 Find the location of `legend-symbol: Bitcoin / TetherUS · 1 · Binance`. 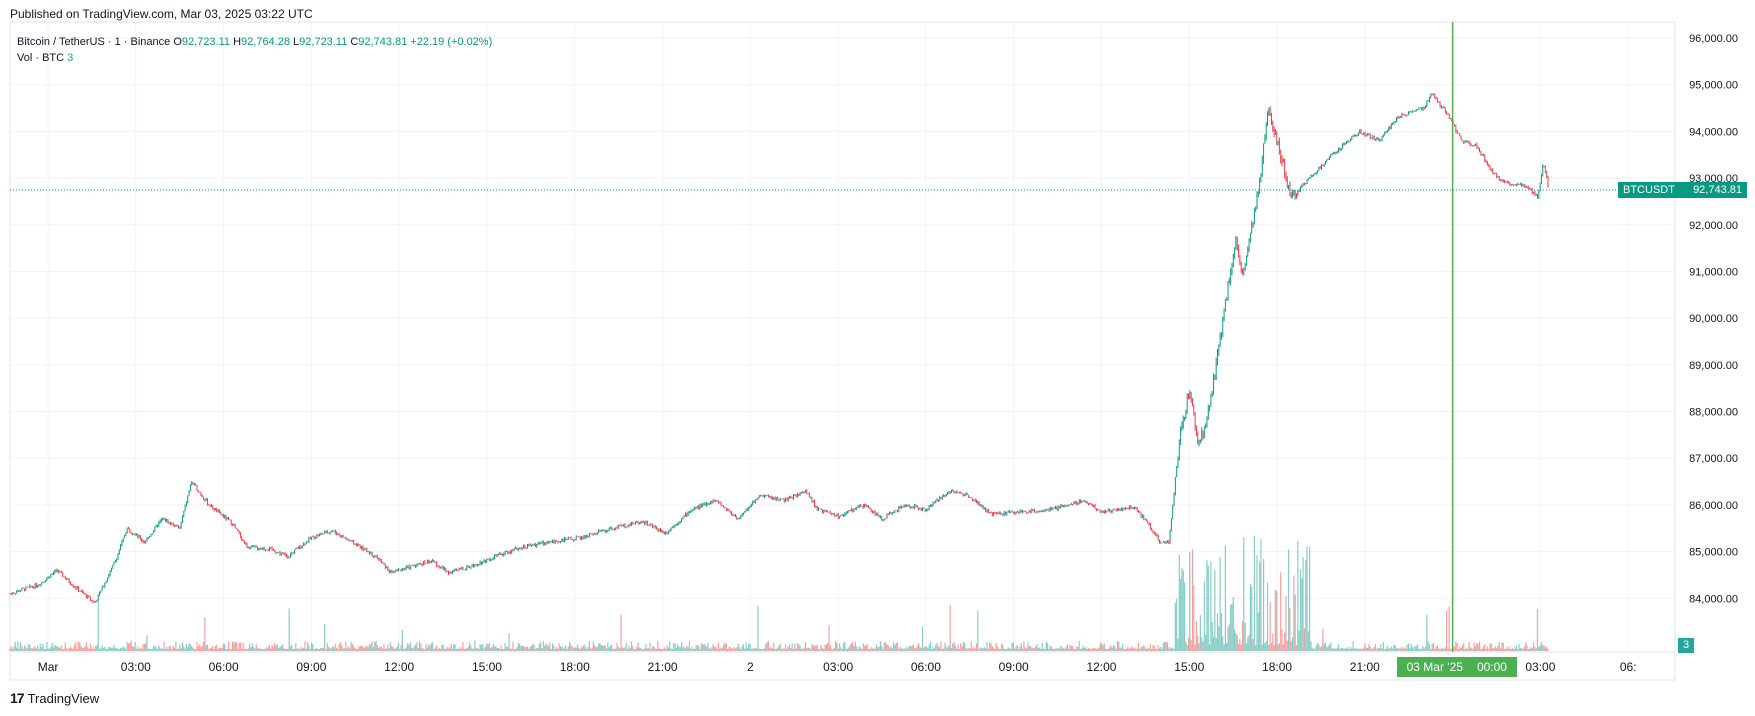

legend-symbol: Bitcoin / TetherUS · 1 · Binance is located at coordinates (94, 42).